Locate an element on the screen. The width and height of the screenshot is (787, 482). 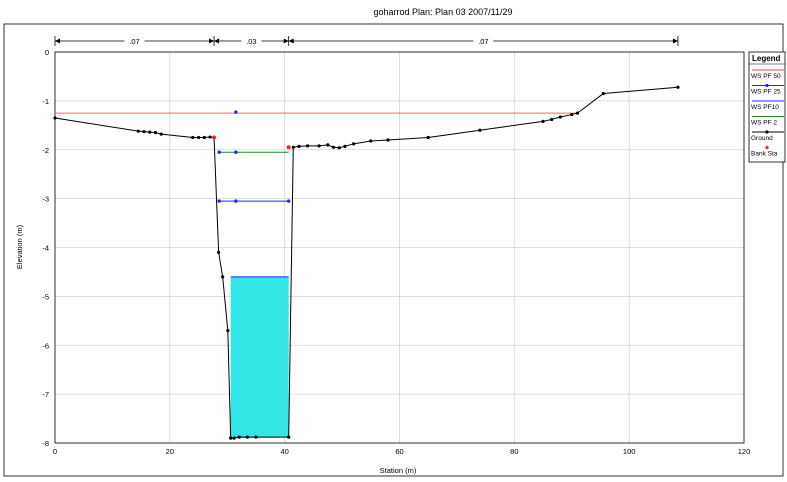
y-tick-label: -2 is located at coordinates (45, 150).